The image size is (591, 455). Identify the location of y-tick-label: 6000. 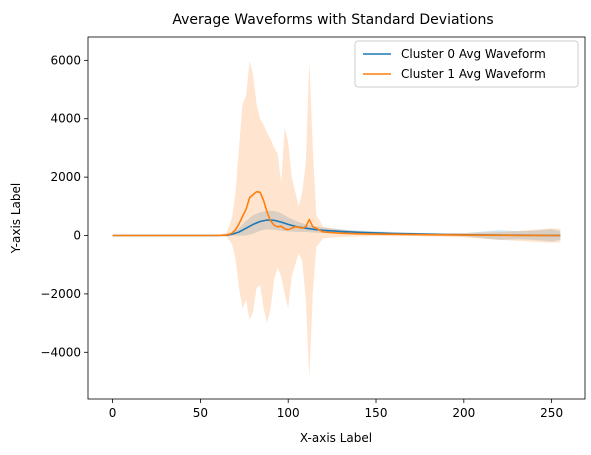
(65, 60).